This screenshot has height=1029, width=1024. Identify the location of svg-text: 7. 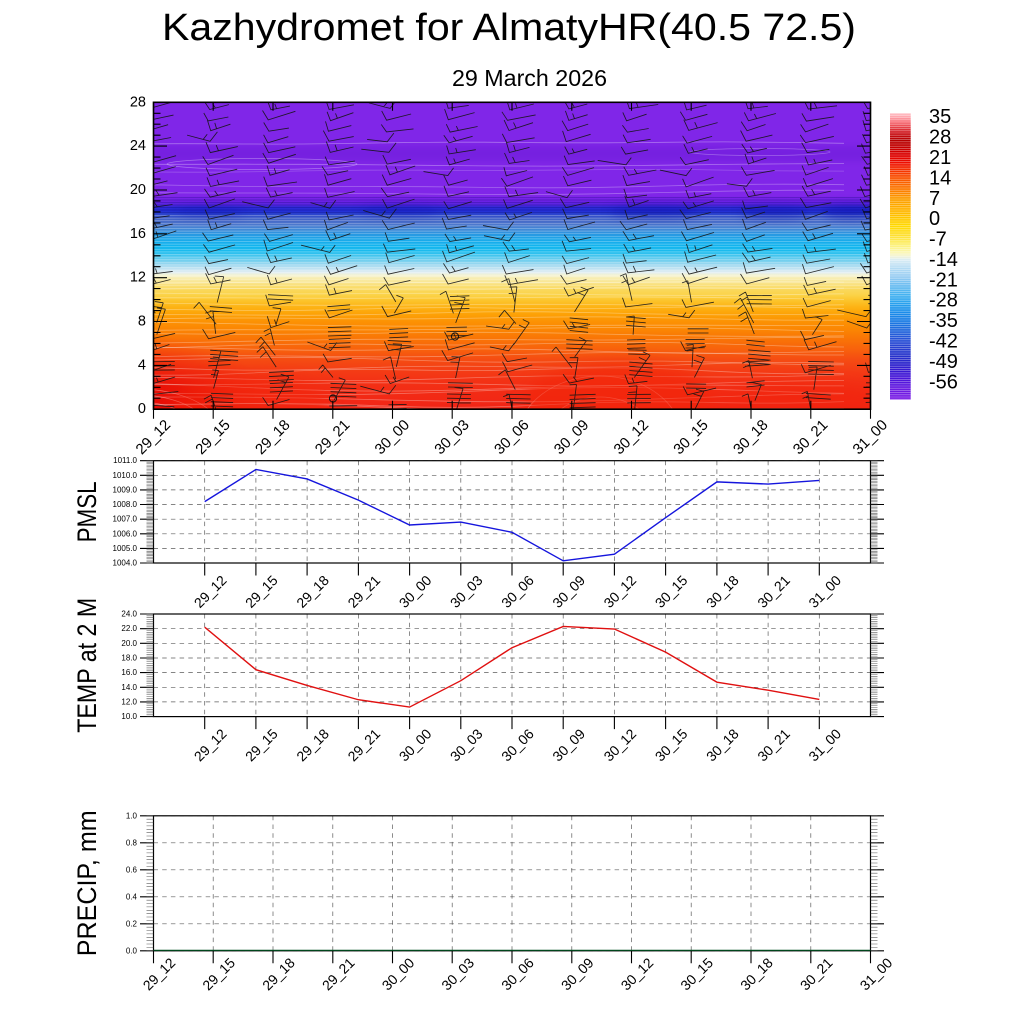
(934, 199).